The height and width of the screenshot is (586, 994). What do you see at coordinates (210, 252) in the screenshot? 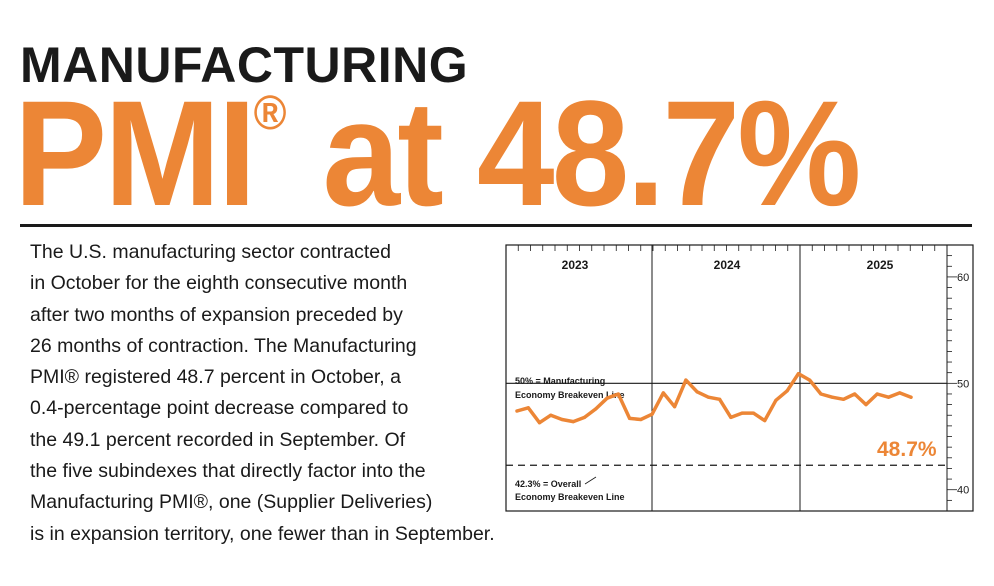
I see `body-line: The U.S. manufacturing sector contracted` at bounding box center [210, 252].